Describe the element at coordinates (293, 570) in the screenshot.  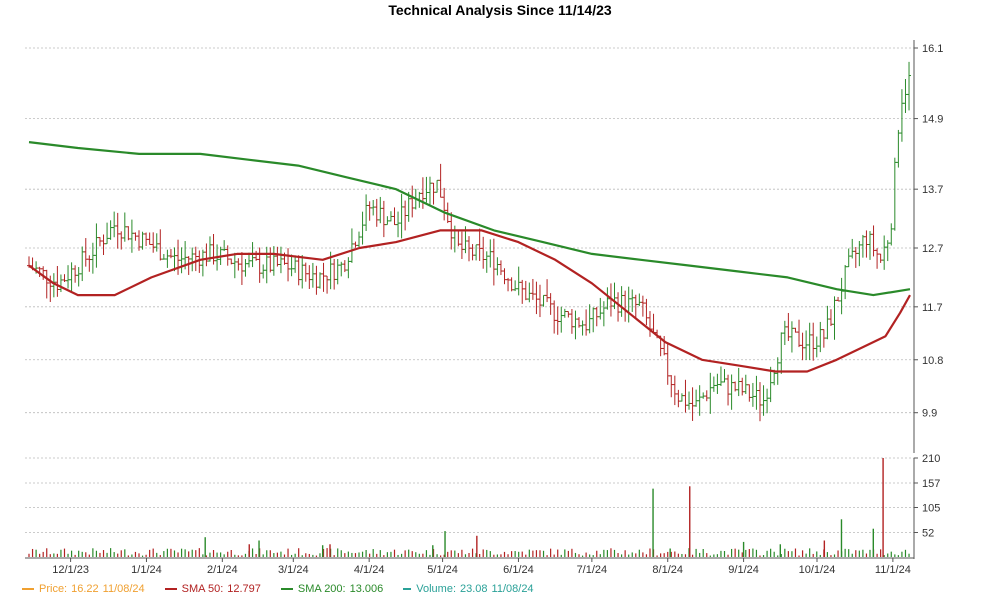
I see `x-tick-label: 3/1/24` at that location.